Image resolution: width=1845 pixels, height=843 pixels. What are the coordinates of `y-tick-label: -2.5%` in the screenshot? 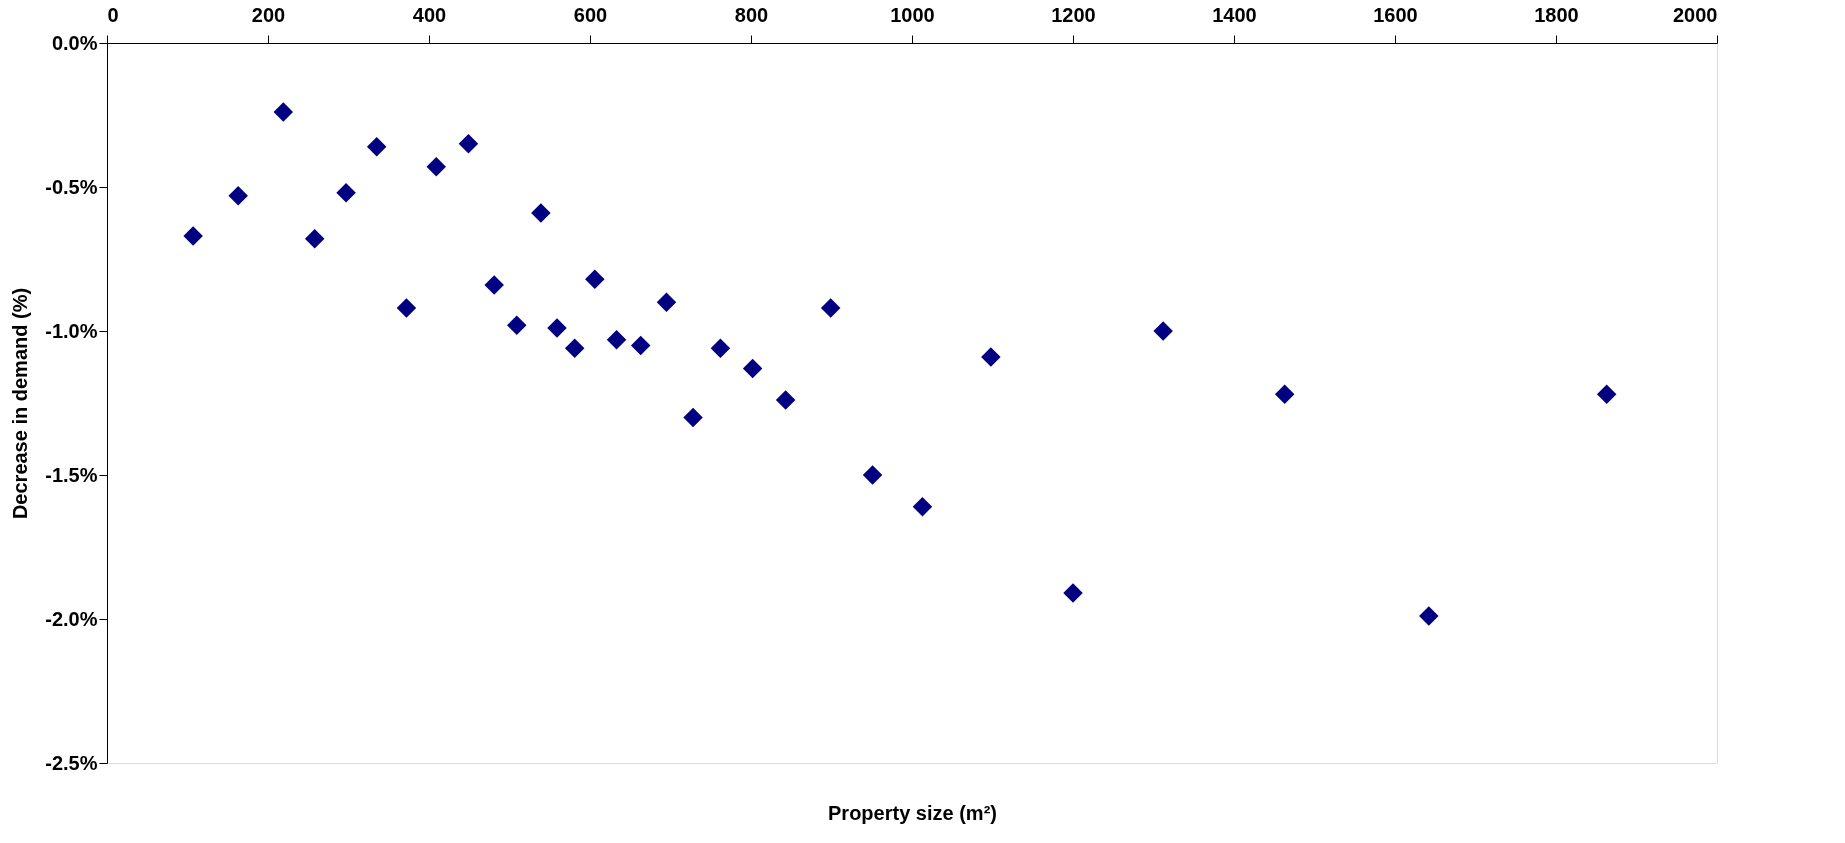 It's located at (71, 762).